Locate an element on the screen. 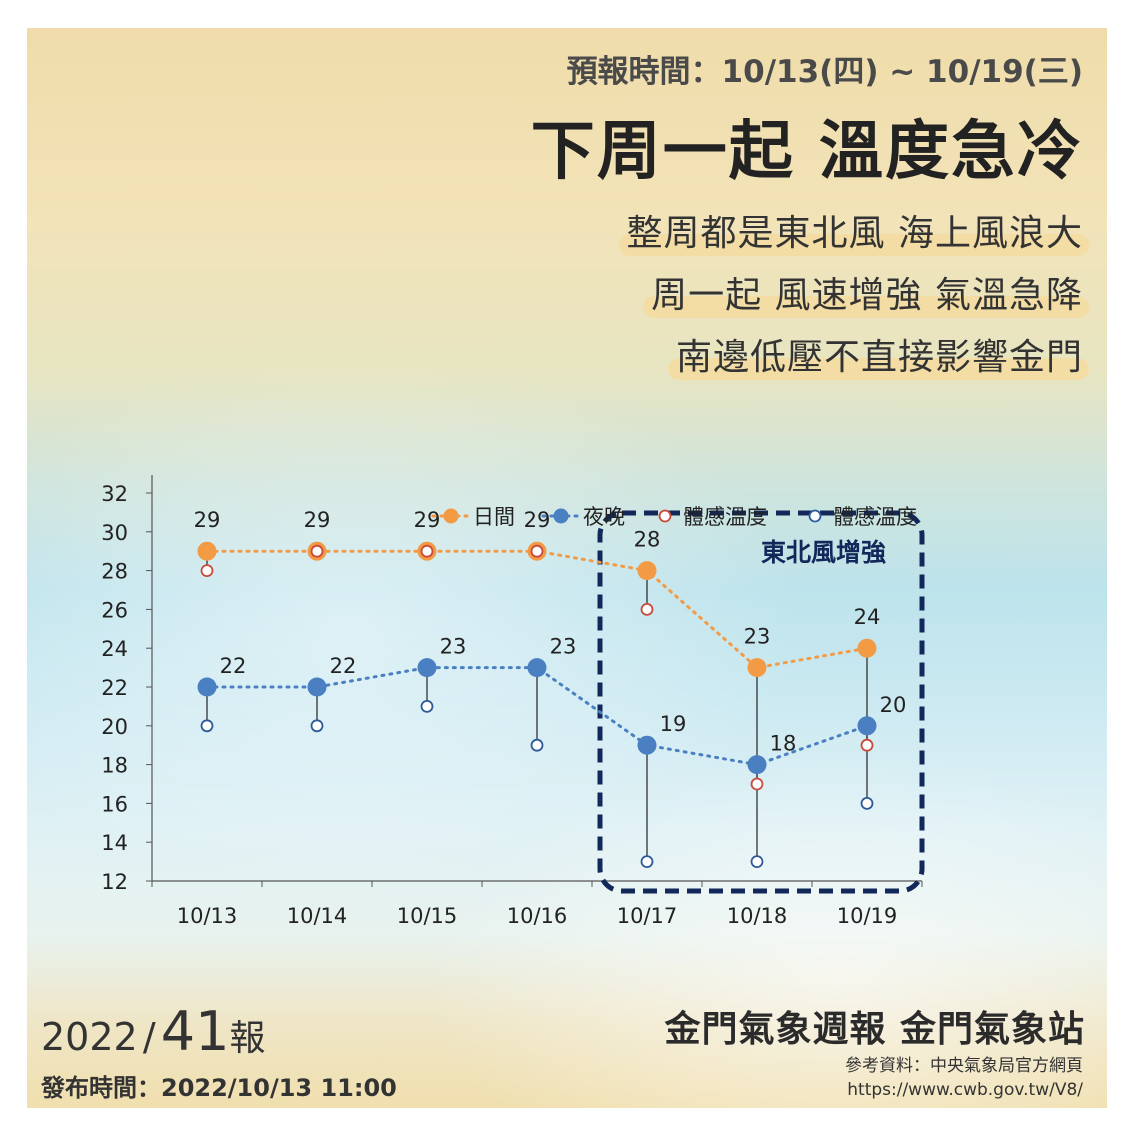 The height and width of the screenshot is (1134, 1134). issue-slash: / is located at coordinates (149, 1037).